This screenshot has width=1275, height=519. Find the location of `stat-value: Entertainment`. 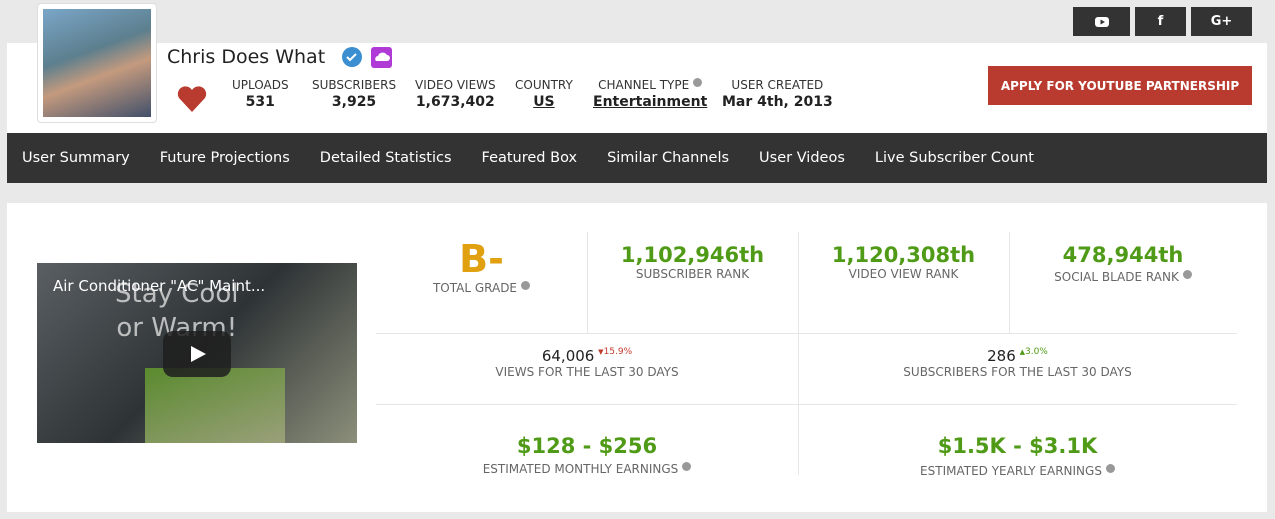

stat-value: Entertainment is located at coordinates (650, 102).